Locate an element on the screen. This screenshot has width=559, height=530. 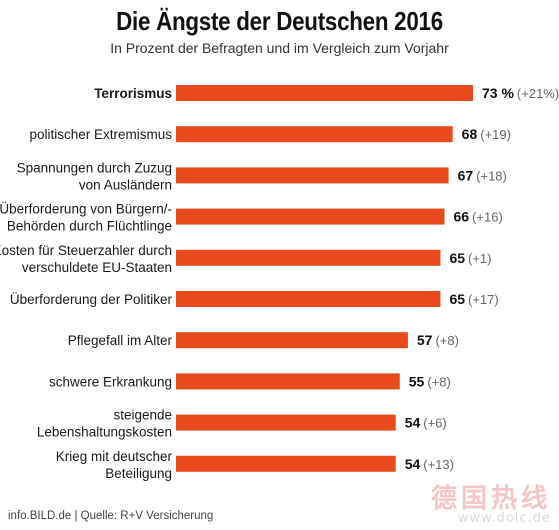
value-label: 68 (+19) is located at coordinates (486, 134).